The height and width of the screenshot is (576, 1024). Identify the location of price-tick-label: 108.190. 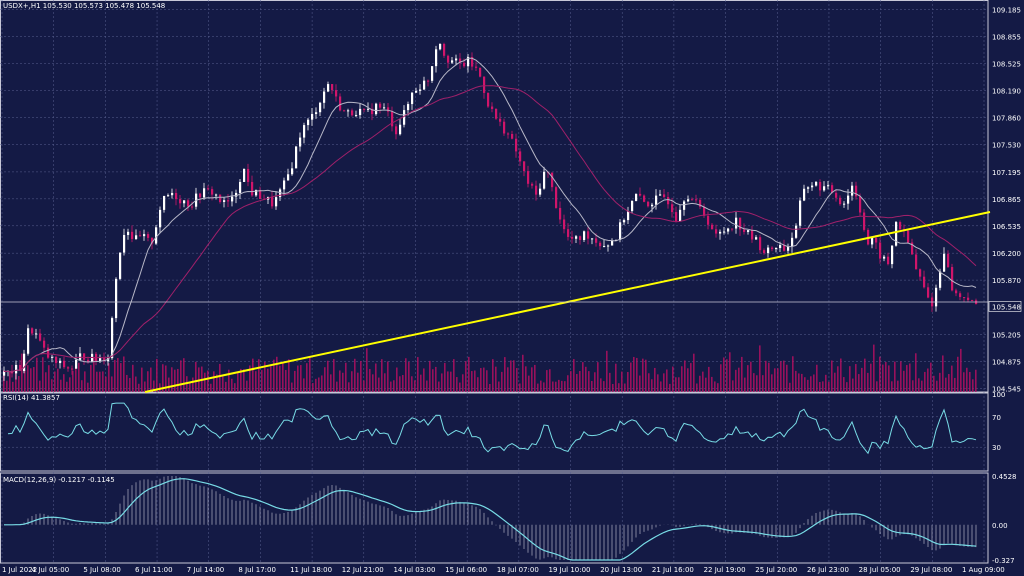
(1006, 92).